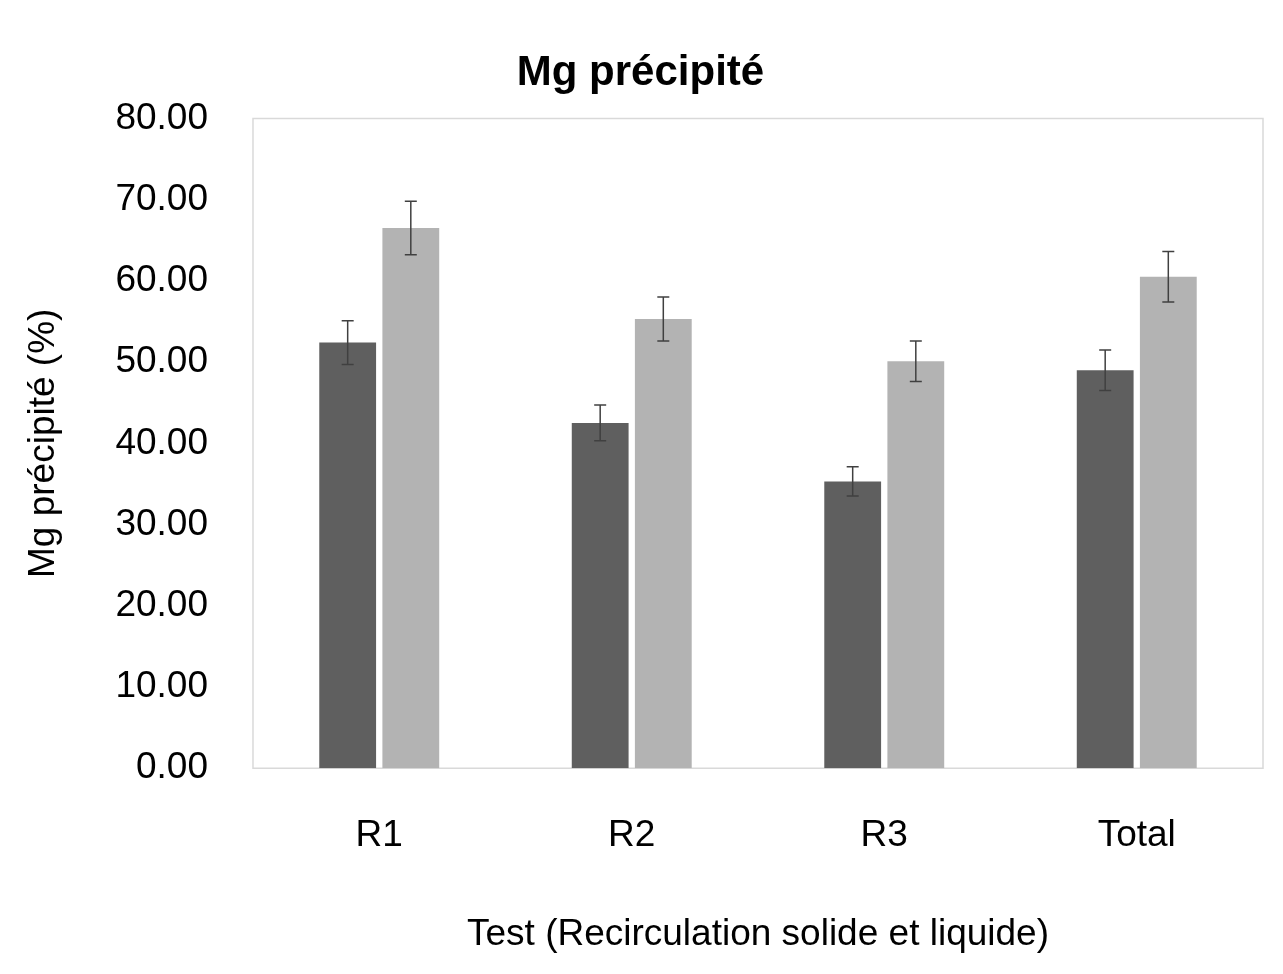  Describe the element at coordinates (632, 833) in the screenshot. I see `x-tick-label: R2` at that location.